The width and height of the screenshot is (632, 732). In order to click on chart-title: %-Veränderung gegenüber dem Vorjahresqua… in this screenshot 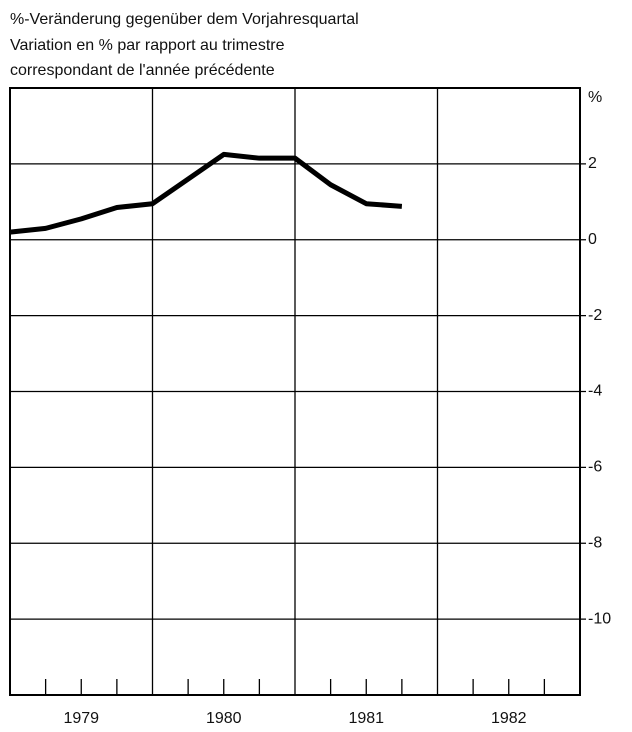, I will do `click(184, 19)`.